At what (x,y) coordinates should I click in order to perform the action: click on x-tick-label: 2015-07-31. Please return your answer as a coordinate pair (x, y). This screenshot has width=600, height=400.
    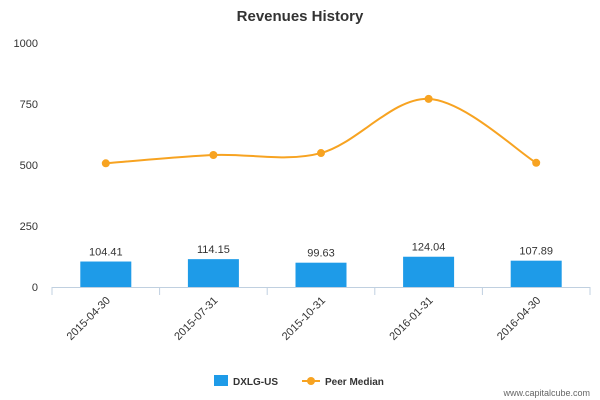
    Looking at the image, I should click on (196, 319).